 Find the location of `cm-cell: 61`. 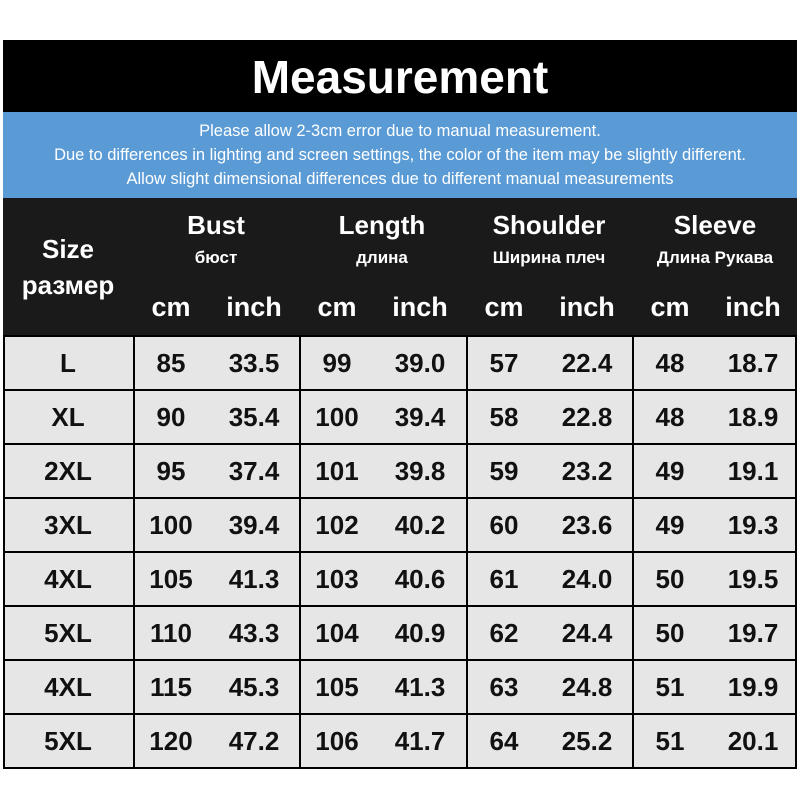

cm-cell: 61 is located at coordinates (504, 579).